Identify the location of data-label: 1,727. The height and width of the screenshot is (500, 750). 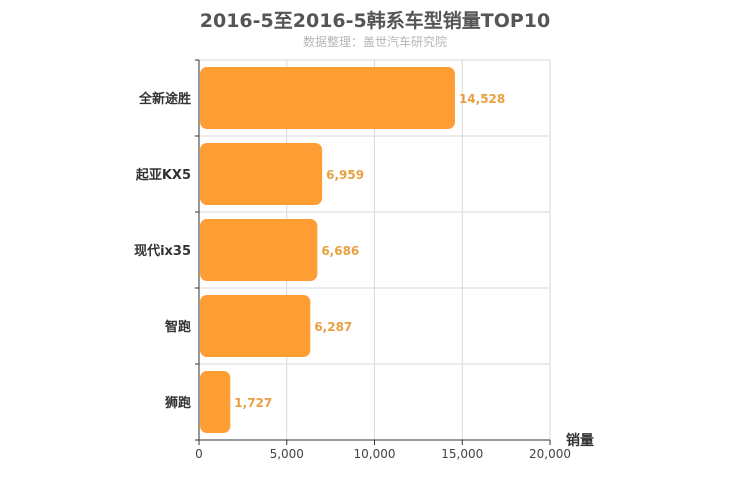
(253, 403).